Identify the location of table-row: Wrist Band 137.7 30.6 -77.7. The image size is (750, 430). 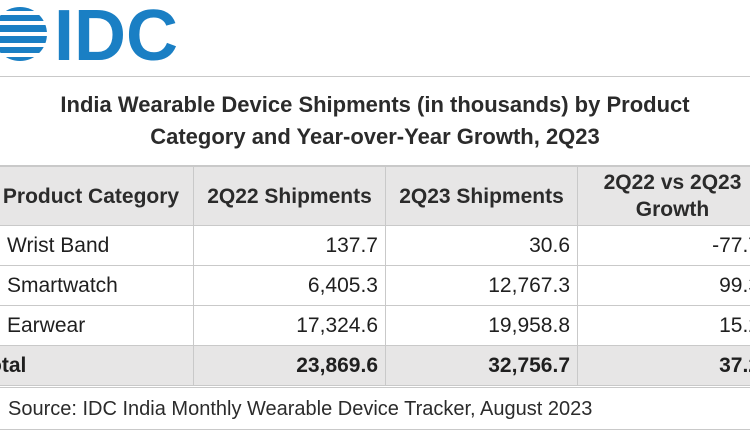
(375, 245).